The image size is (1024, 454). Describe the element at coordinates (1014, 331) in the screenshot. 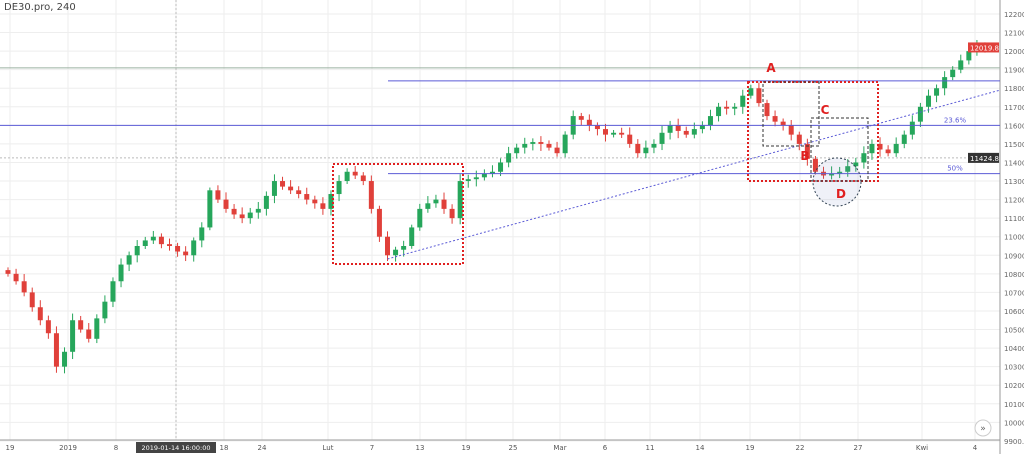

I see `y-tick-label: 10500.0` at that location.